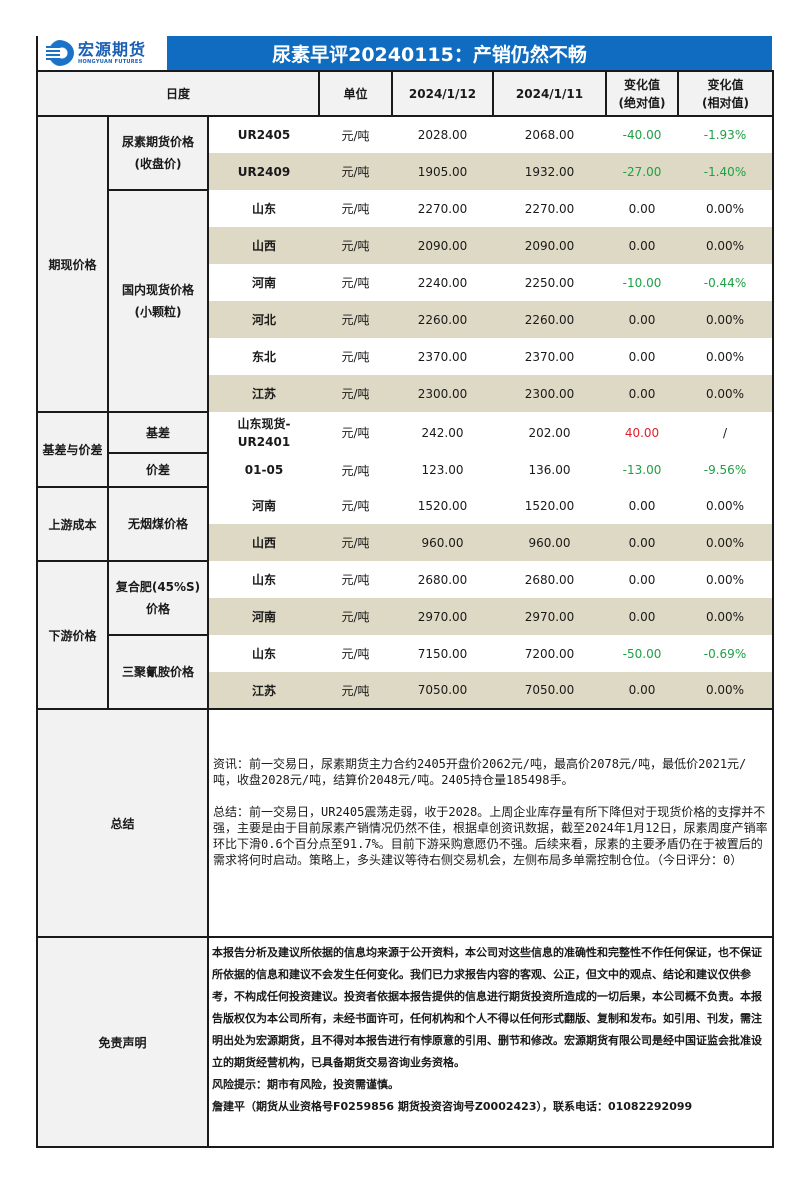 Image resolution: width=807 pixels, height=1190 pixels. I want to click on value-date2: 2260.00, so click(549, 319).